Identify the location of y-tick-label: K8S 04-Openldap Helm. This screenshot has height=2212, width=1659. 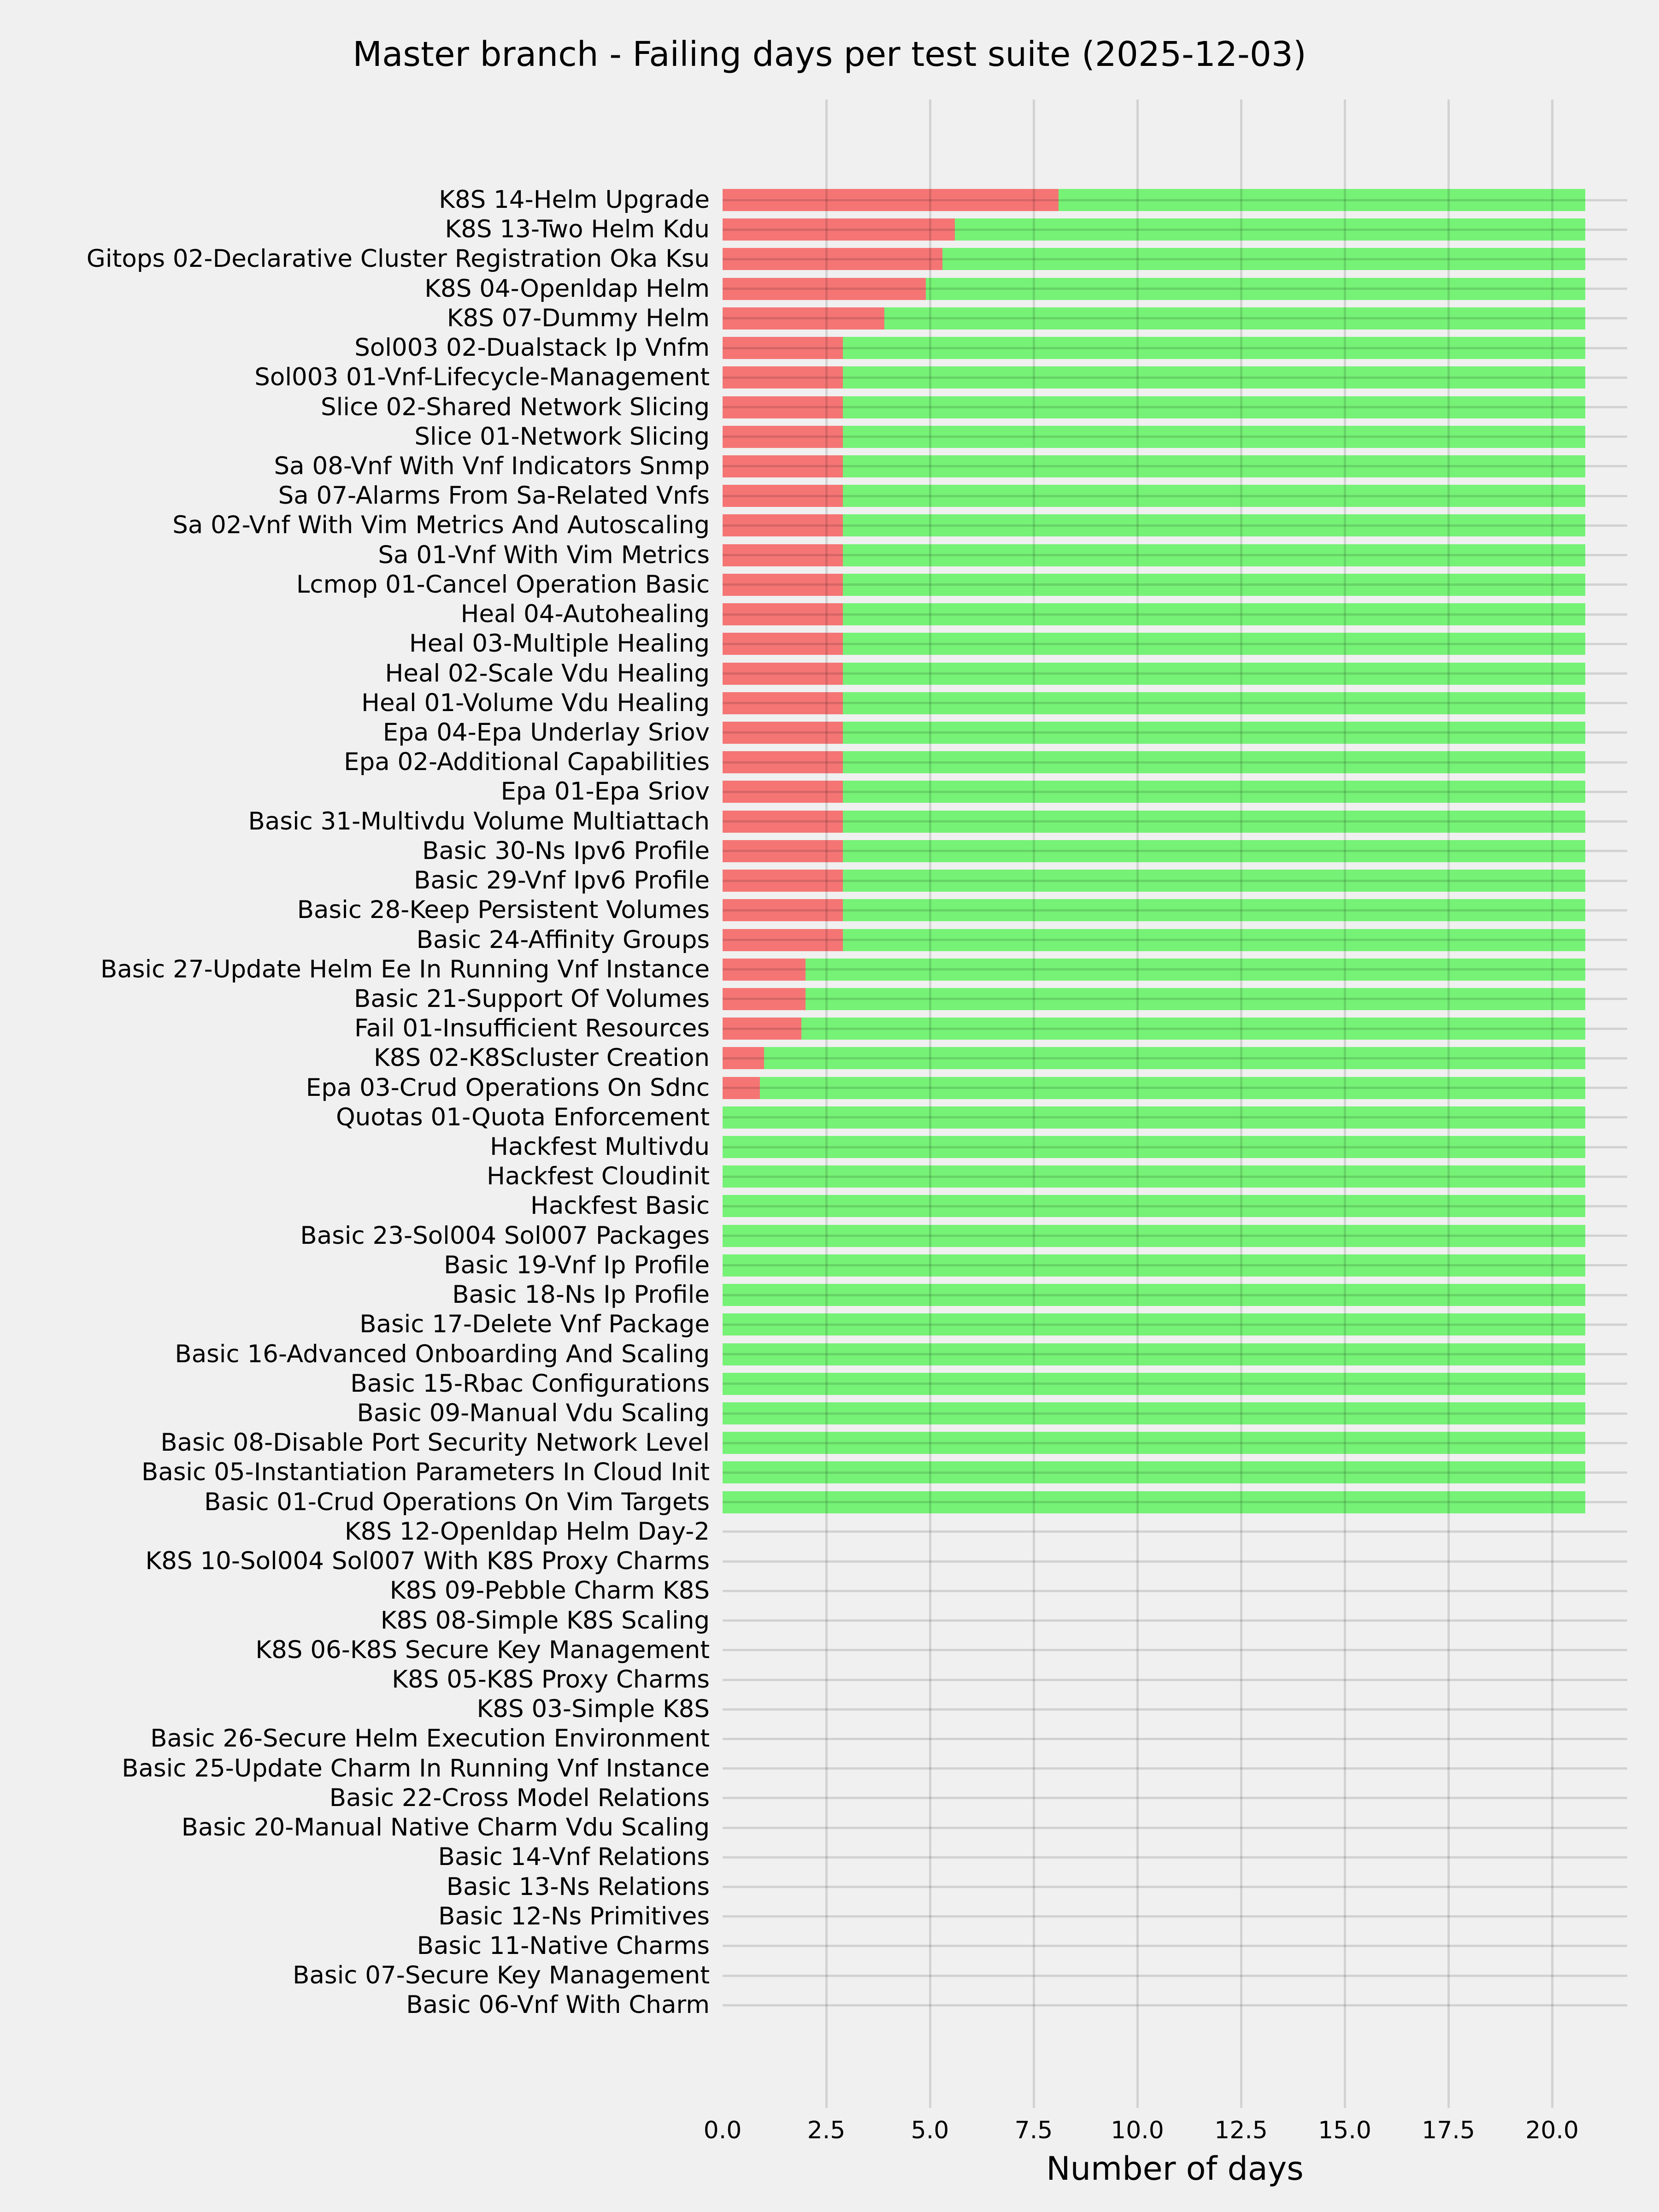
(567, 288).